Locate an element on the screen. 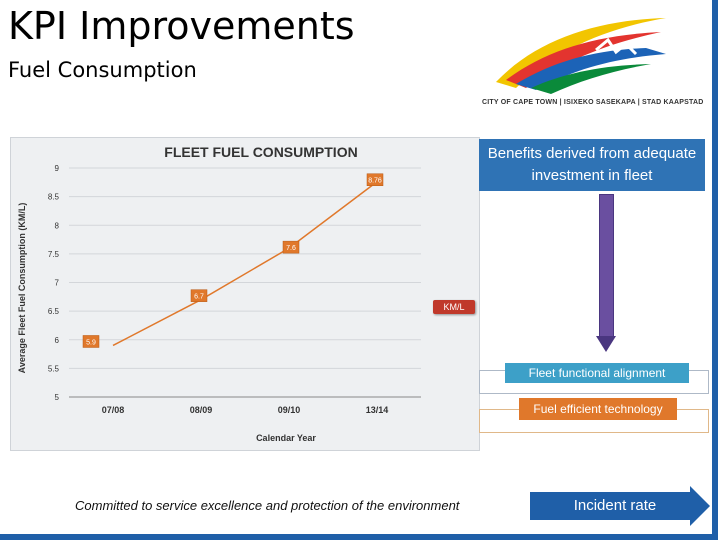  y-tick-label: 6.5 is located at coordinates (54, 311).